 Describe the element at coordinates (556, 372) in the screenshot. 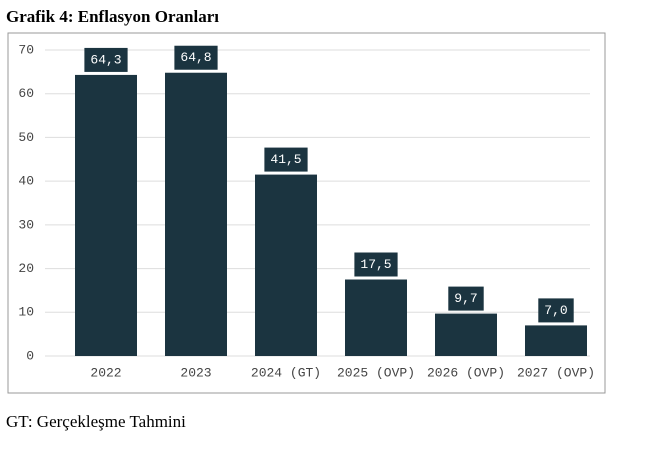

I see `x-tick-label: 2027 (OVP)` at that location.